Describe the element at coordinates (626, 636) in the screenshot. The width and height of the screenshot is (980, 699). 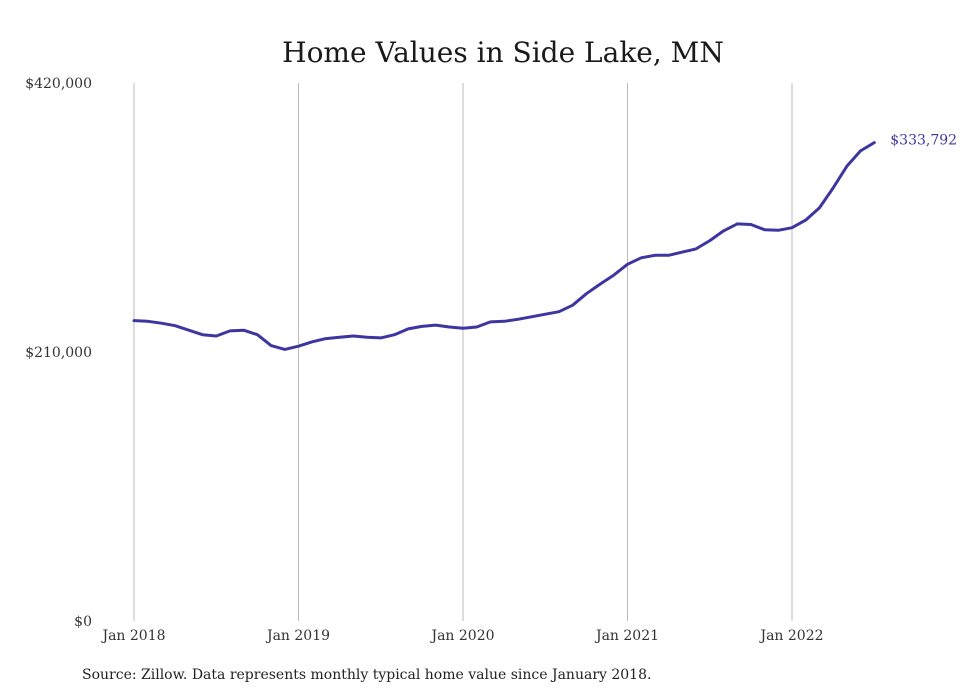
I see `x-tick-label: Jan 2021` at that location.